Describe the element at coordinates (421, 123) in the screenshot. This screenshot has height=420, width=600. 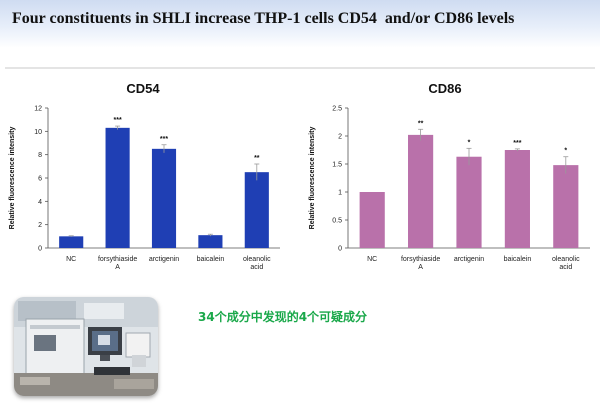
I see `significance-label-1: **` at that location.